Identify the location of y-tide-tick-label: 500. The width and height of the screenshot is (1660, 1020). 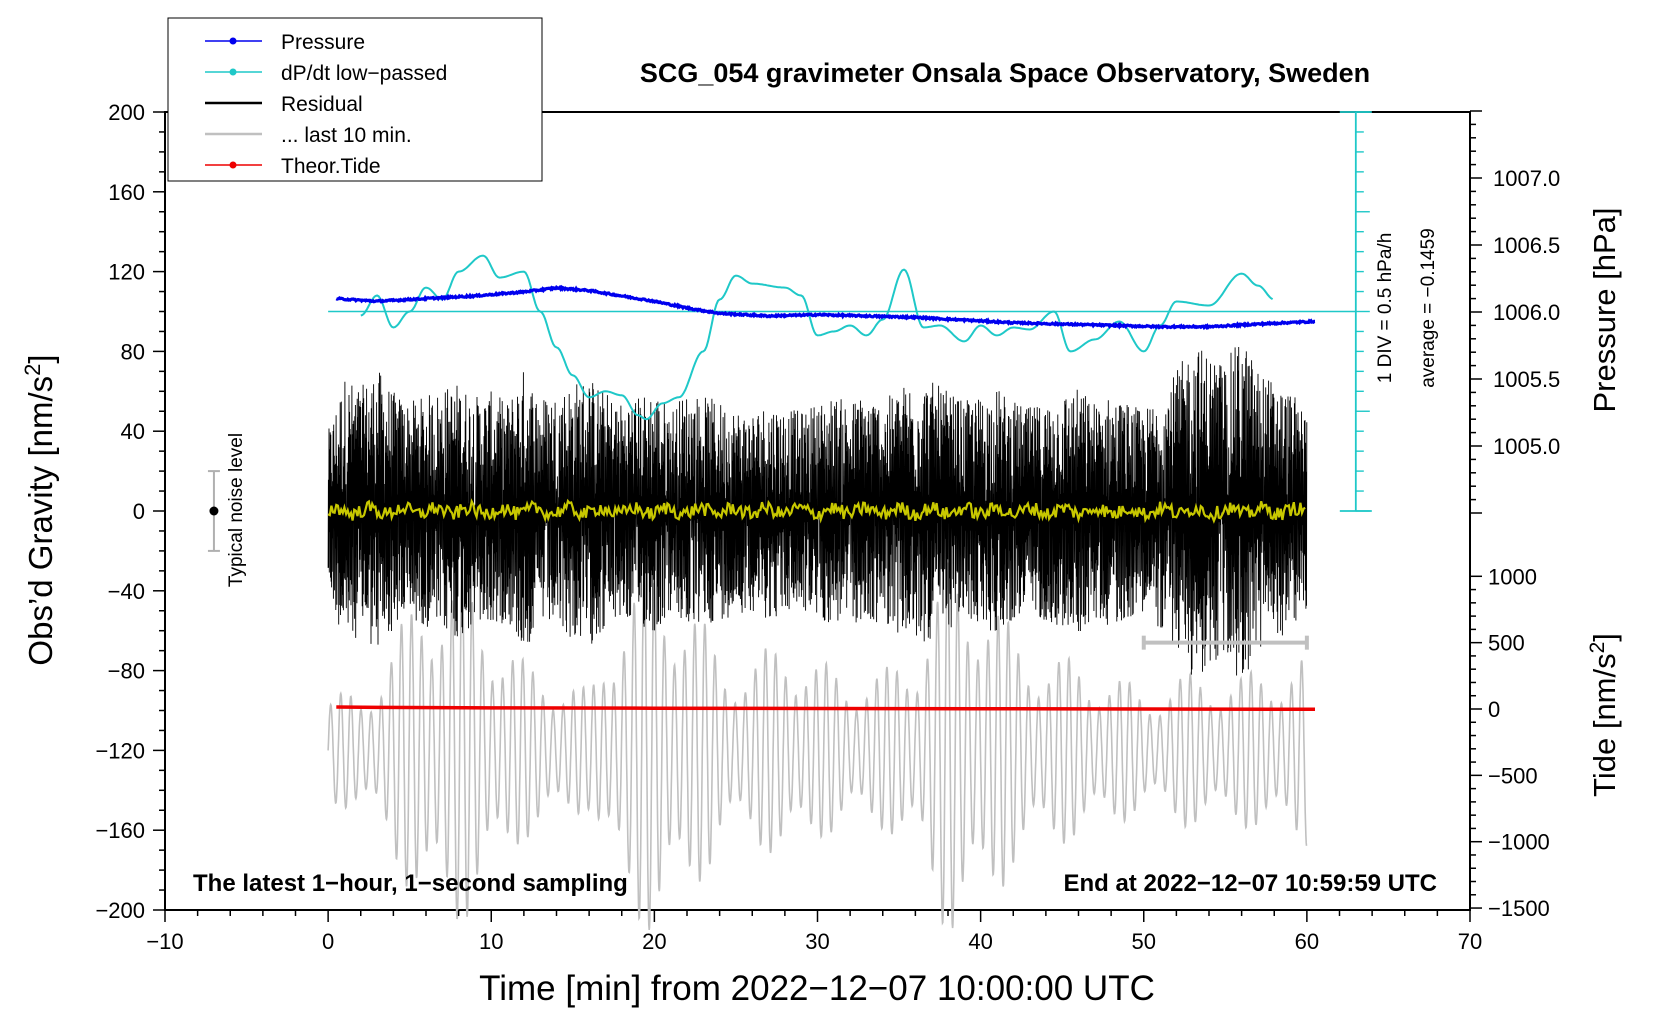
(1506, 643).